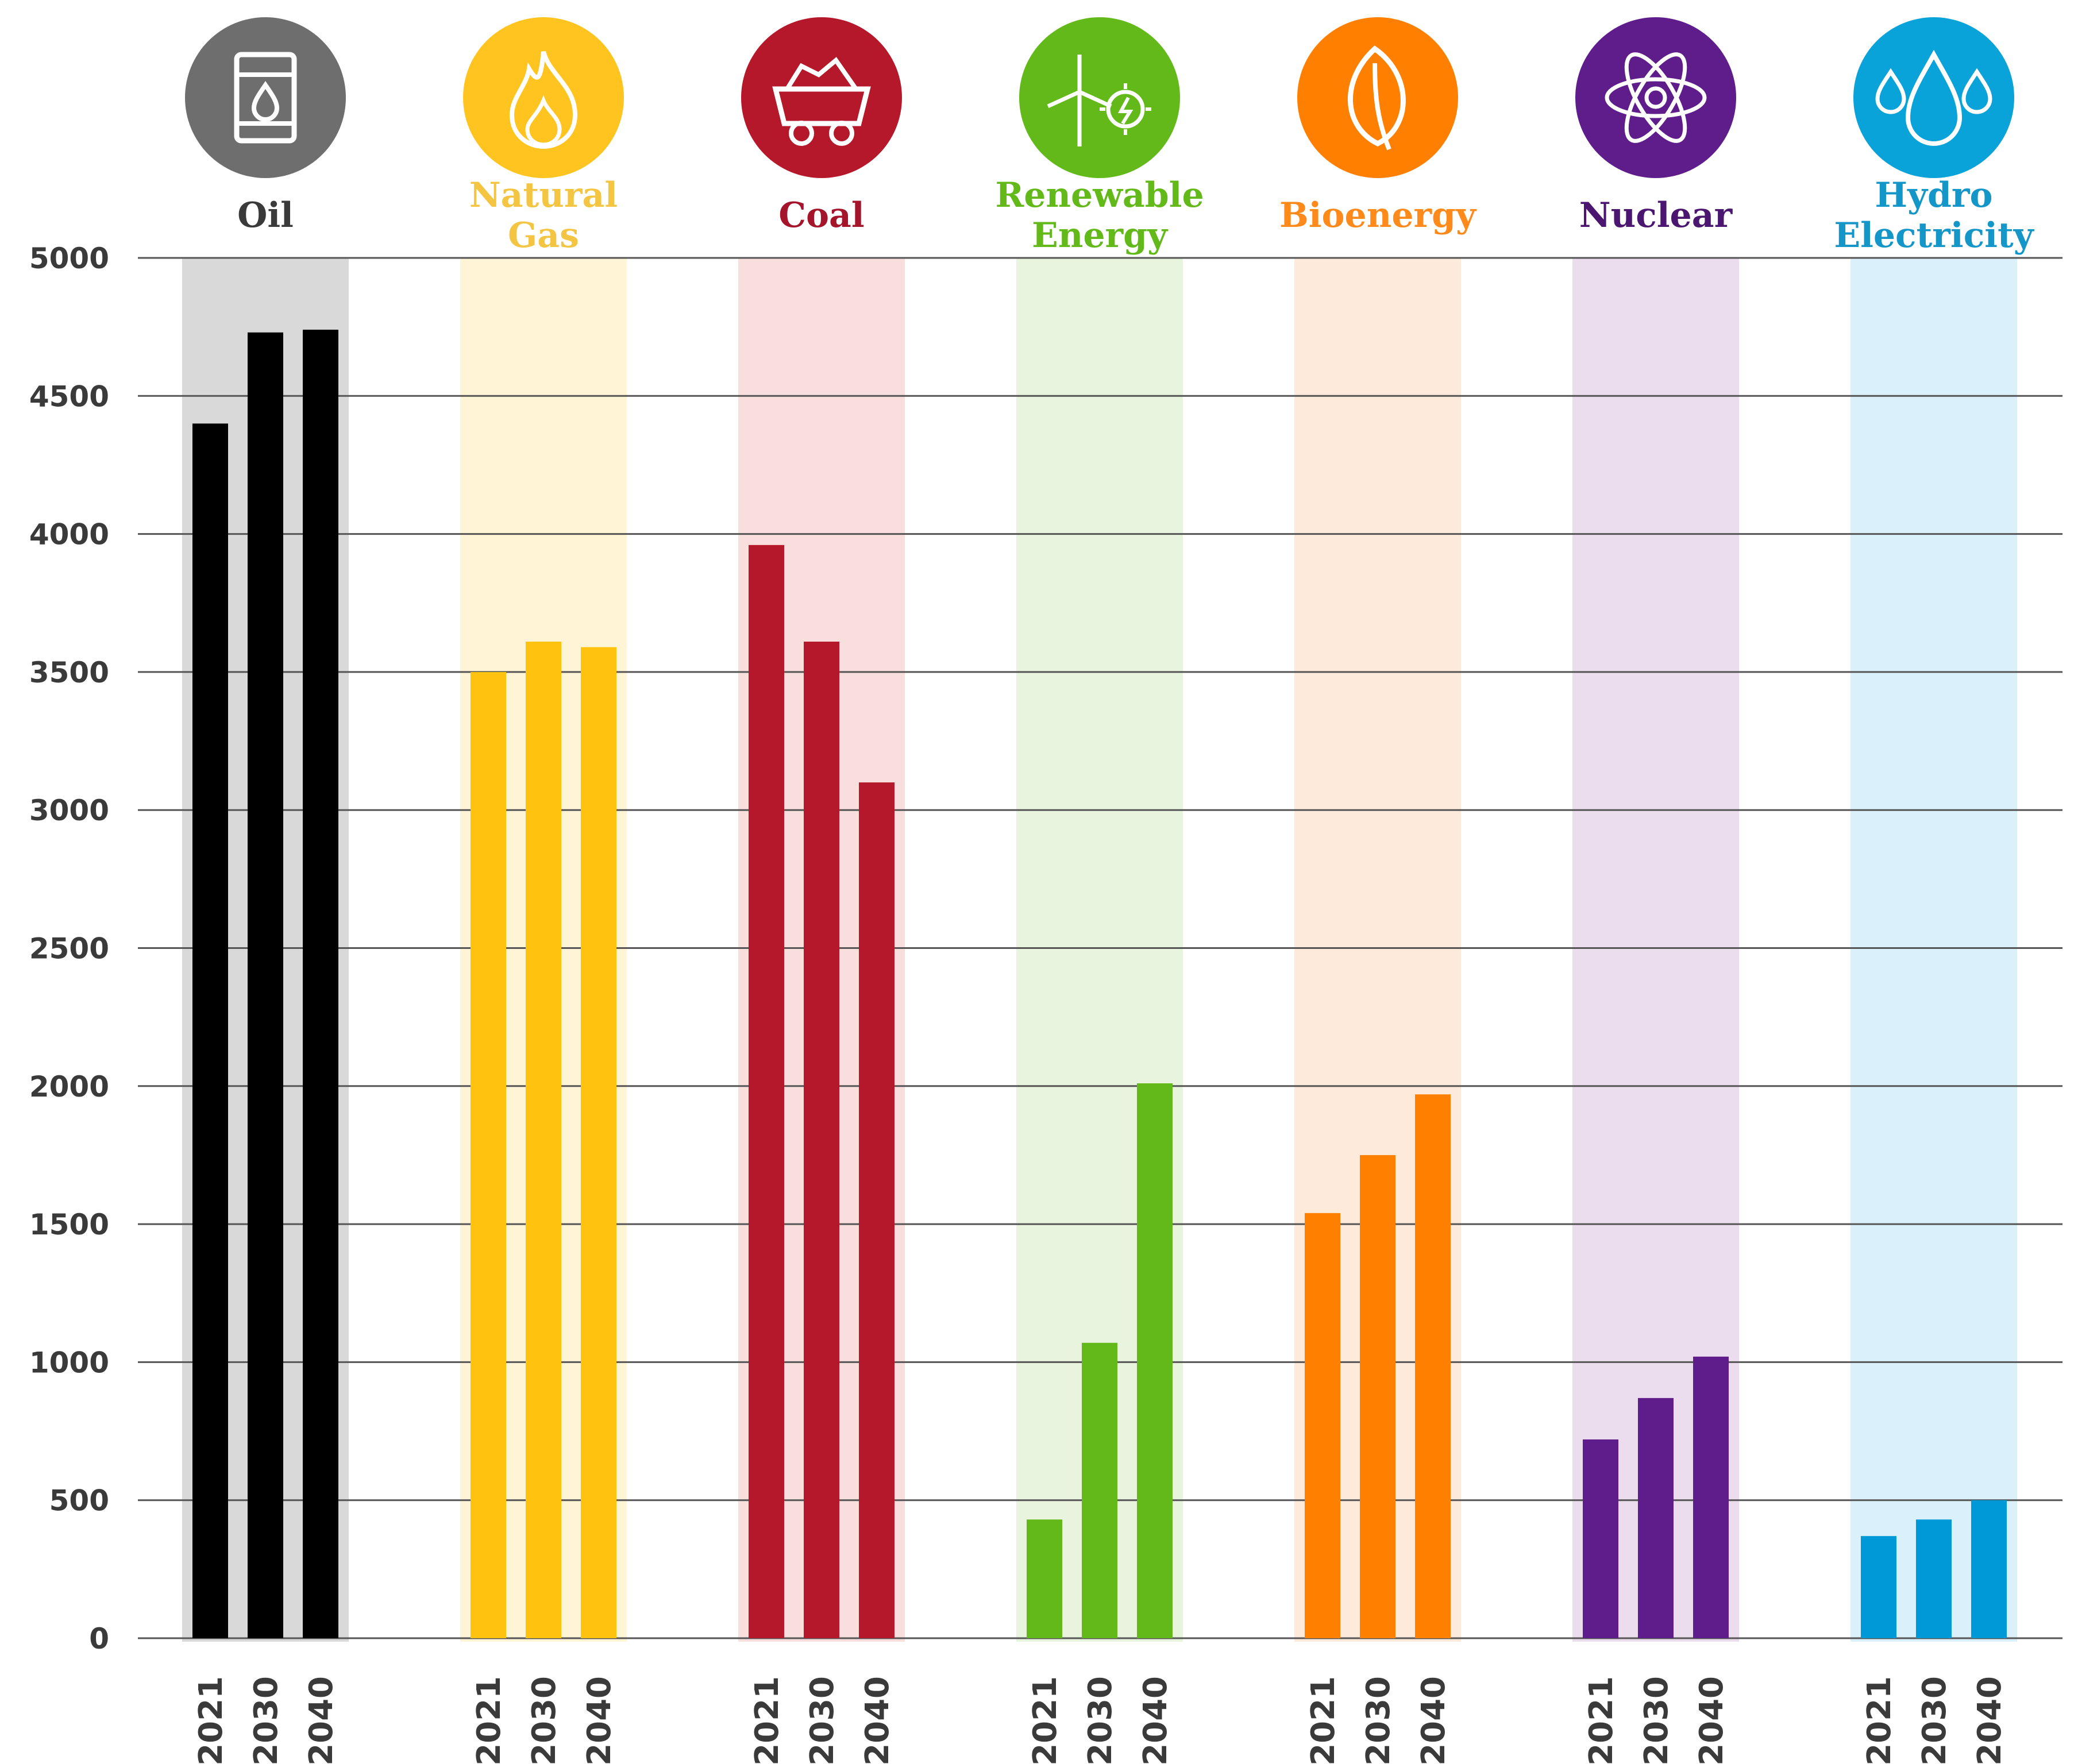 The height and width of the screenshot is (1764, 2078). What do you see at coordinates (69, 258) in the screenshot?
I see `y-tick-label-5000: 5000` at bounding box center [69, 258].